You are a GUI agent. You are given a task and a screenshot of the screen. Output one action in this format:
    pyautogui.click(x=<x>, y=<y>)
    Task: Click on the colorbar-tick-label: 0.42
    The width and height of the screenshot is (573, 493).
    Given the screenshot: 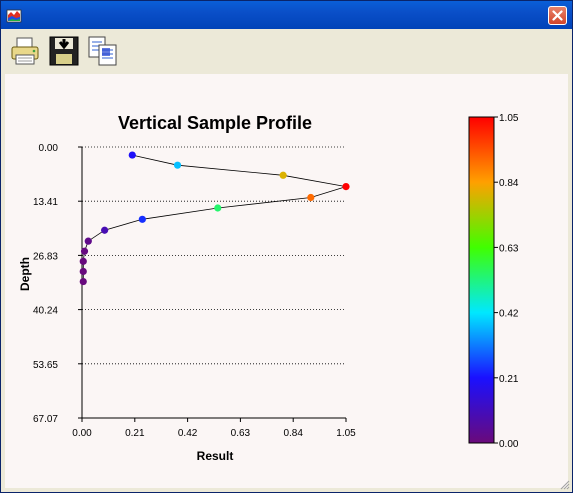 What is the action you would take?
    pyautogui.click(x=509, y=314)
    